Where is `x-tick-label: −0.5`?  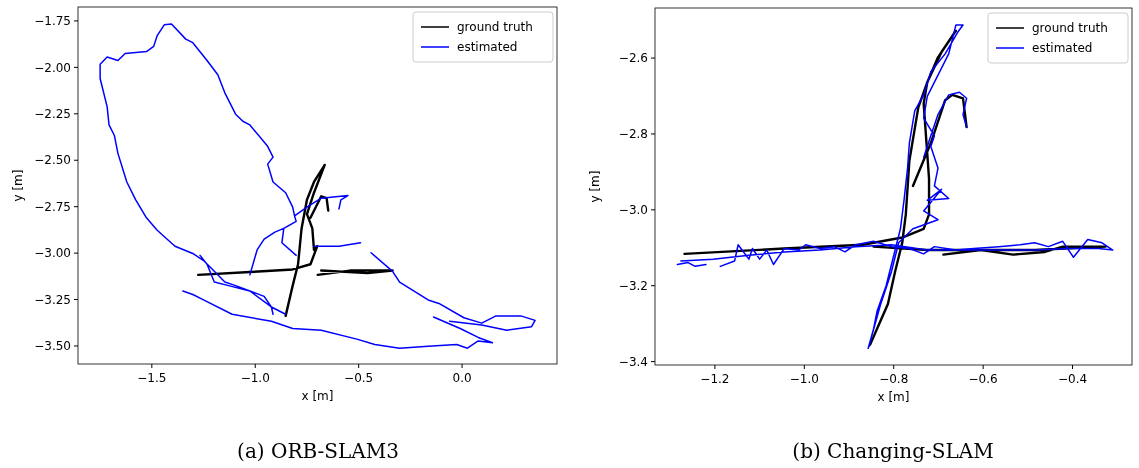
x-tick-label: −0.5 is located at coordinates (359, 378).